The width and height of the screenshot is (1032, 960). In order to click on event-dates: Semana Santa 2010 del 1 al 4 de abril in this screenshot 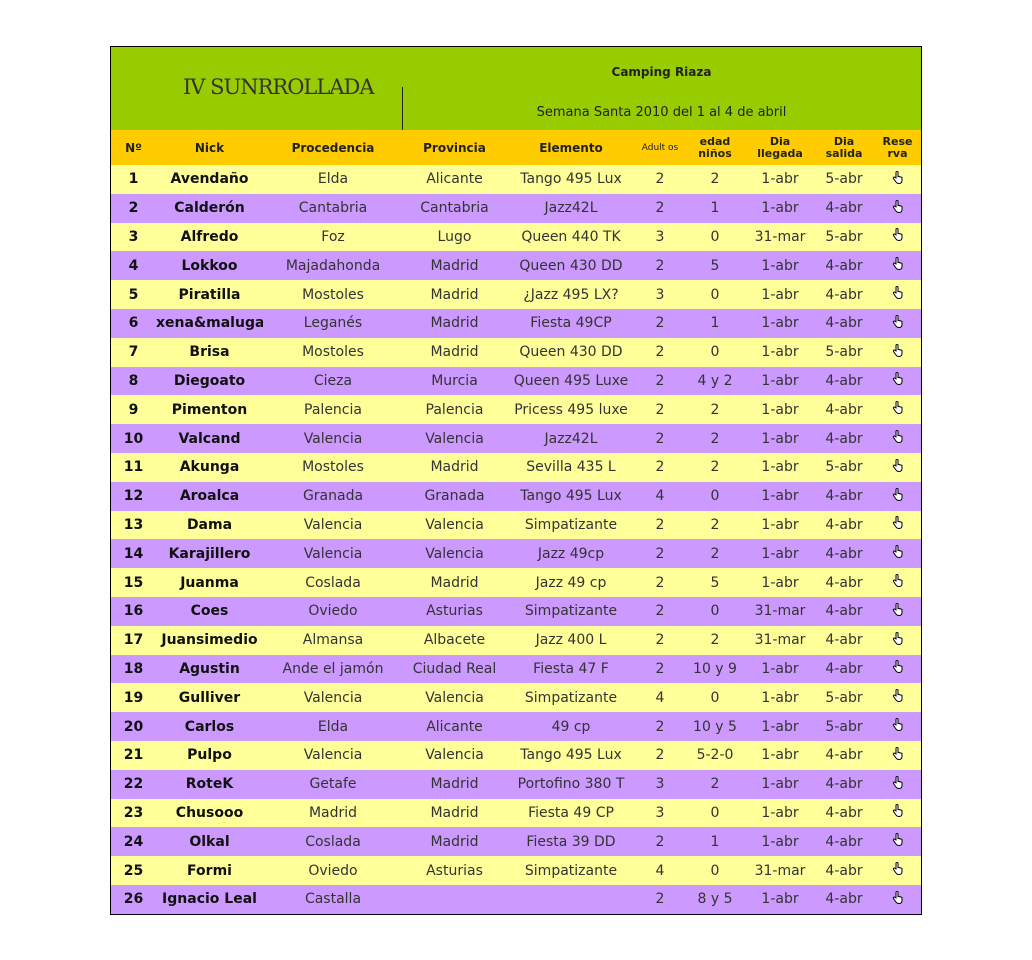, I will do `click(661, 112)`.